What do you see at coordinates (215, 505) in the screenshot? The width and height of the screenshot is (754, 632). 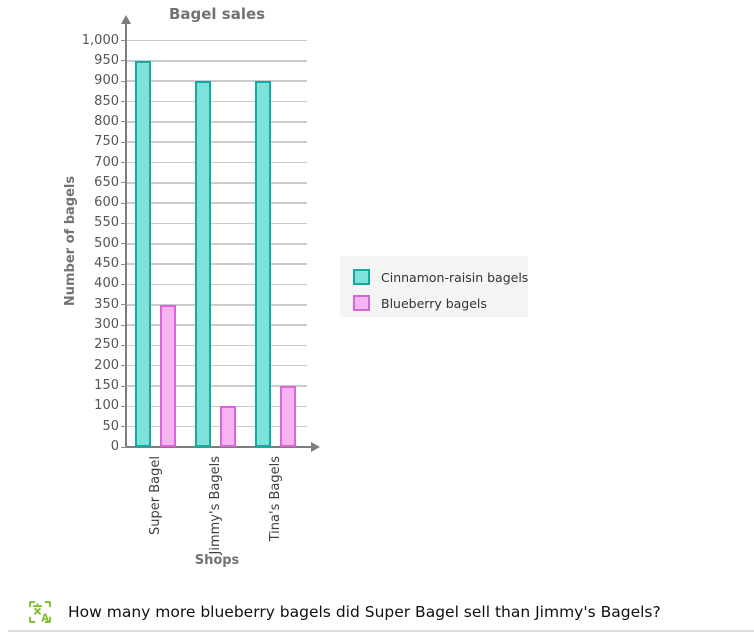 I see `x-category-label: Jimmy's Bagels` at bounding box center [215, 505].